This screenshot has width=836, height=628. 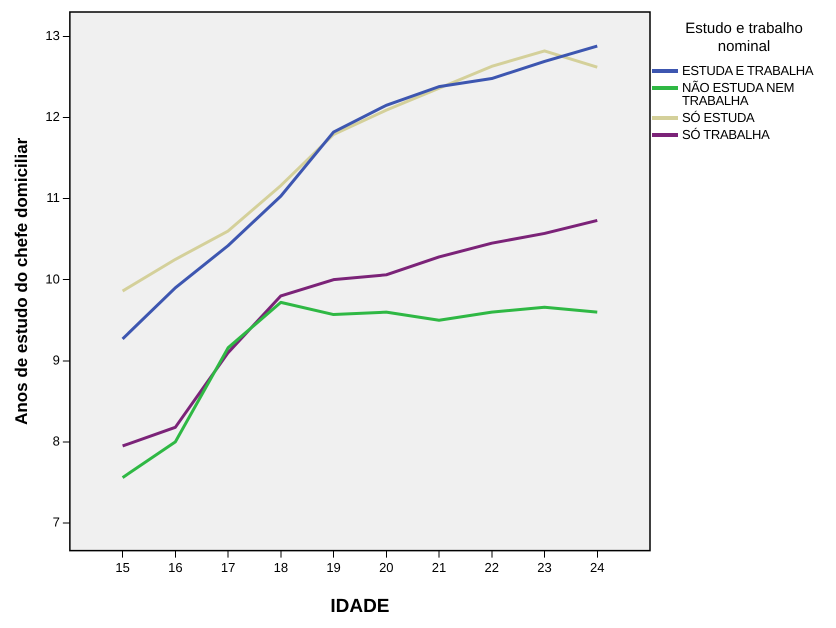 I want to click on legend-label: SÓ ESTUDA, so click(x=718, y=117).